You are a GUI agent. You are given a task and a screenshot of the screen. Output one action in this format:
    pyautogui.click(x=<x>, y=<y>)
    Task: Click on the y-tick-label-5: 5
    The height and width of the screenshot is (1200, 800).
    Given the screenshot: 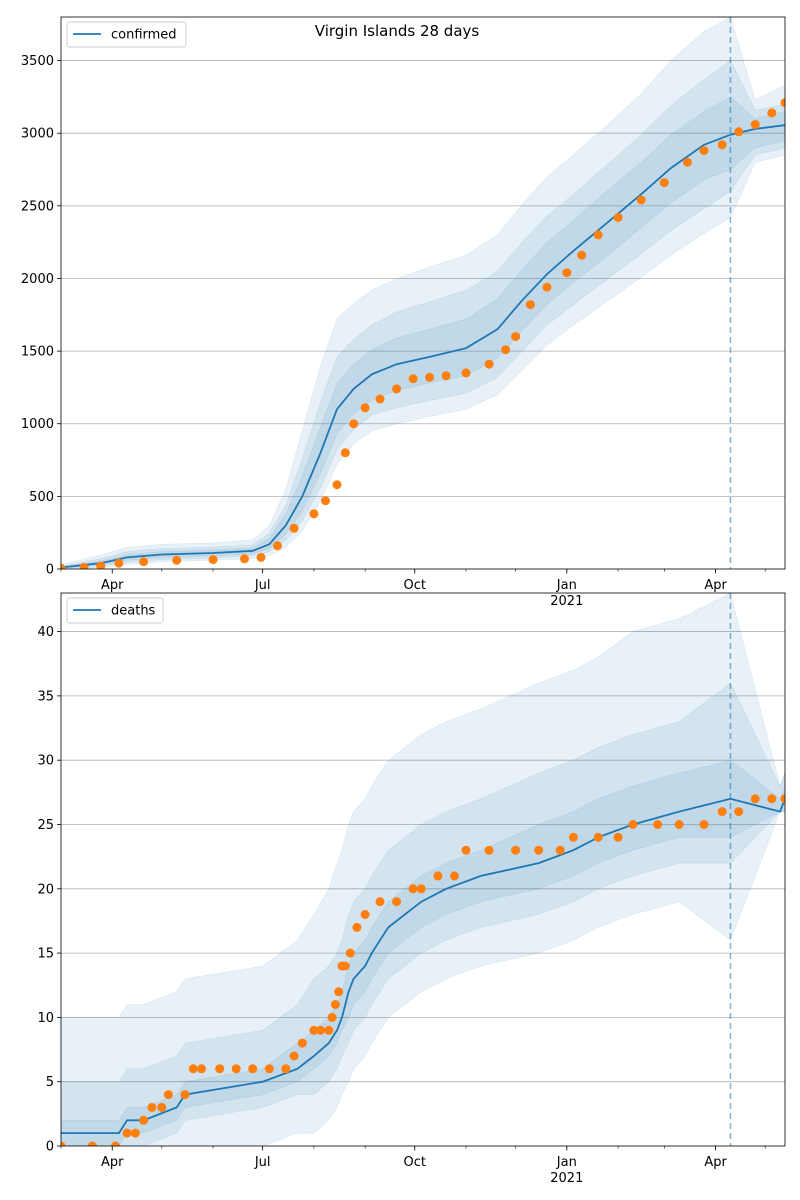 What is the action you would take?
    pyautogui.click(x=50, y=1082)
    